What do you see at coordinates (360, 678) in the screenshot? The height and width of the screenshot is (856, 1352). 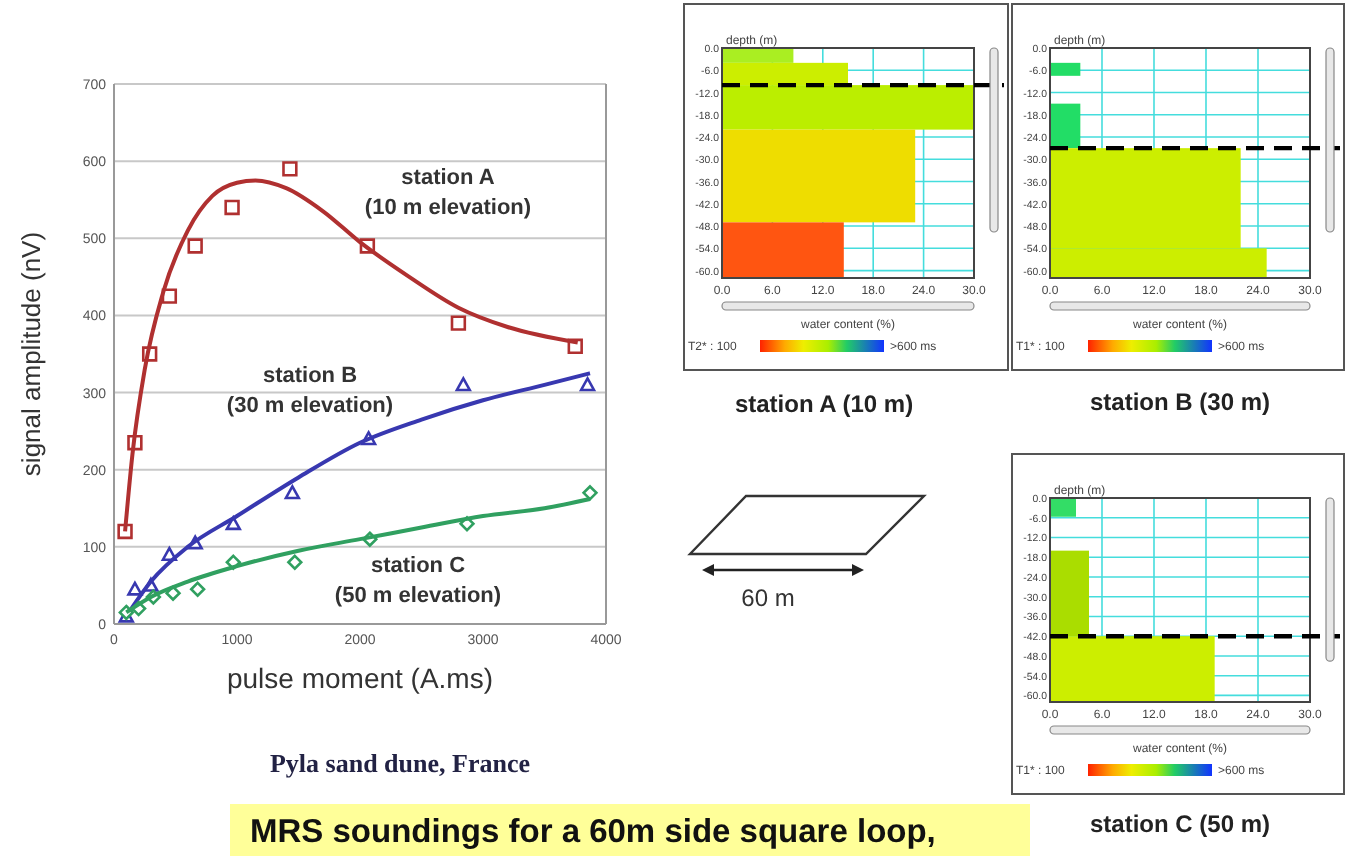 I see `x-axis-title: pulse moment (A.ms)` at bounding box center [360, 678].